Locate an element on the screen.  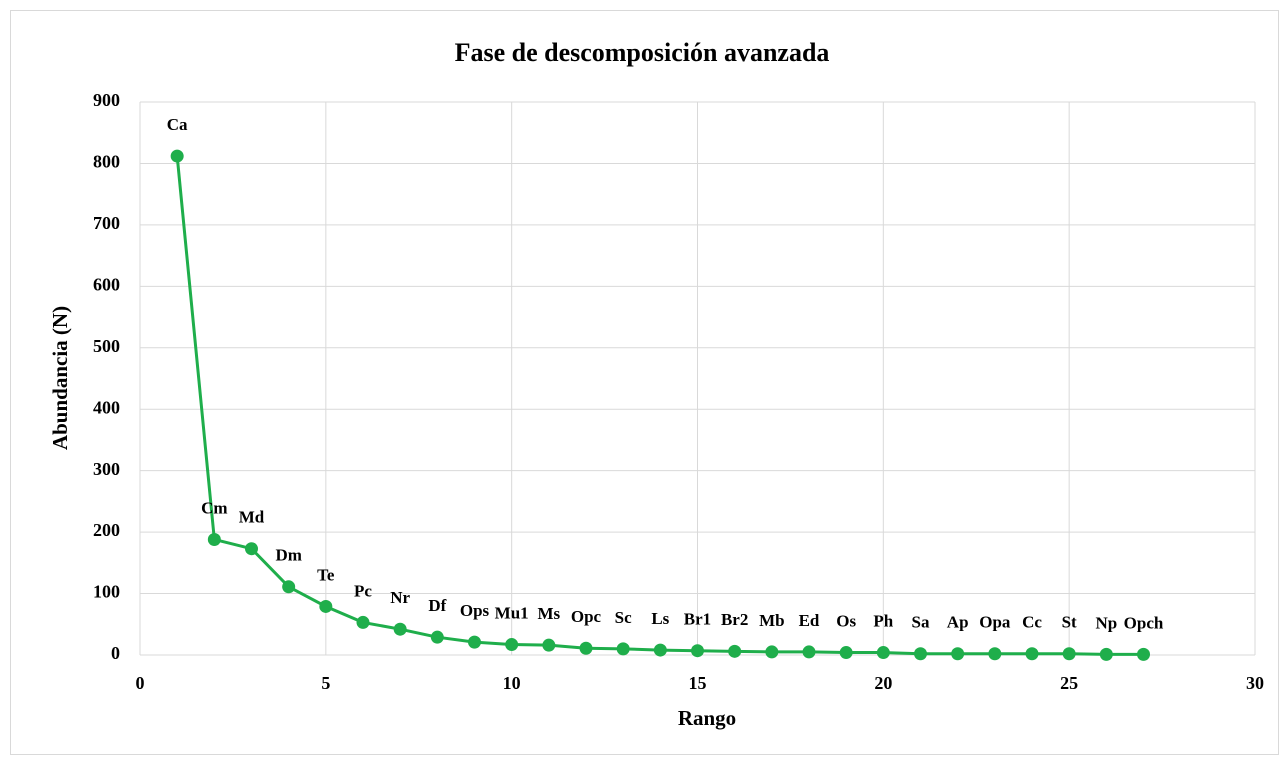
data-label: Opc is located at coordinates (586, 616).